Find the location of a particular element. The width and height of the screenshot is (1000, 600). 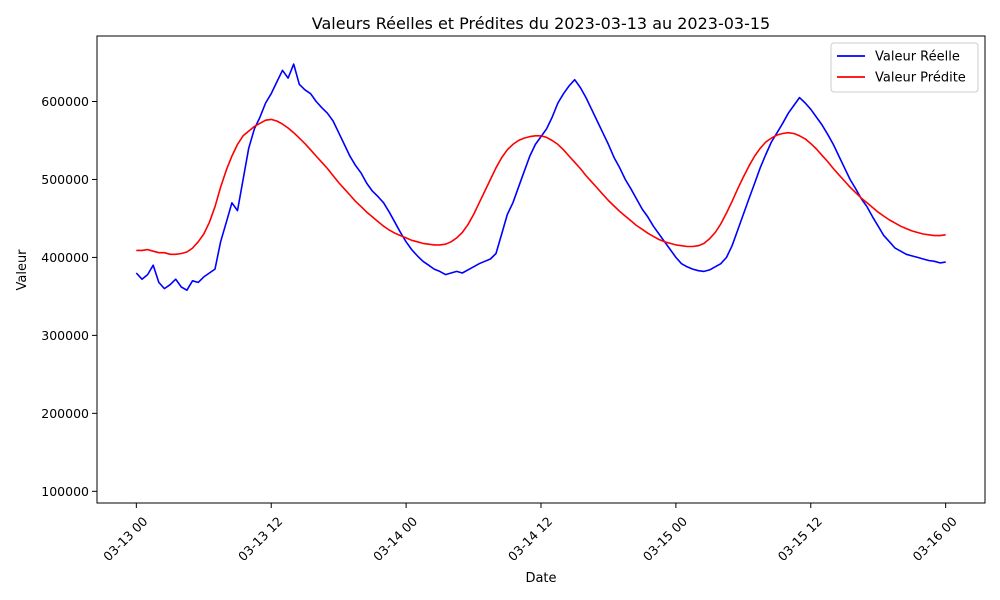

y-tick-label: 600000 is located at coordinates (65, 101).